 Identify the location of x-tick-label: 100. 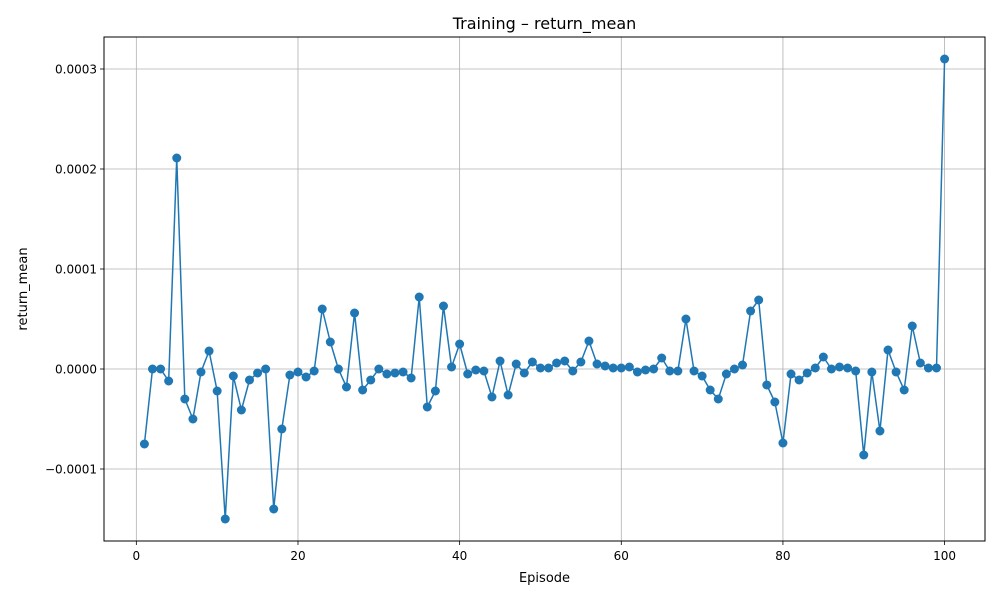
(944, 556).